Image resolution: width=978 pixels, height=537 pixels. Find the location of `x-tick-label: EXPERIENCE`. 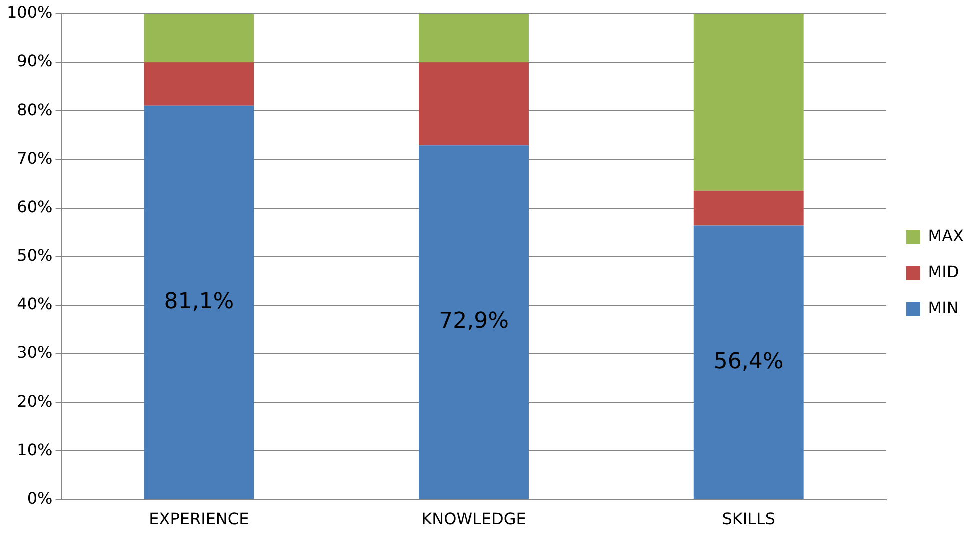

x-tick-label: EXPERIENCE is located at coordinates (199, 519).